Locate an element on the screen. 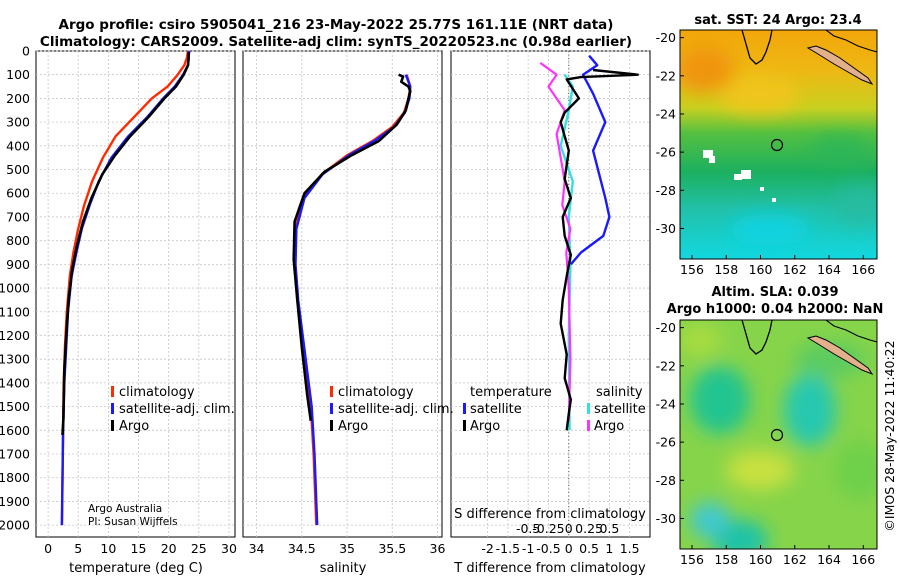 This screenshot has width=900, height=580. legend-swatch-sal-satellite is located at coordinates (588, 408).